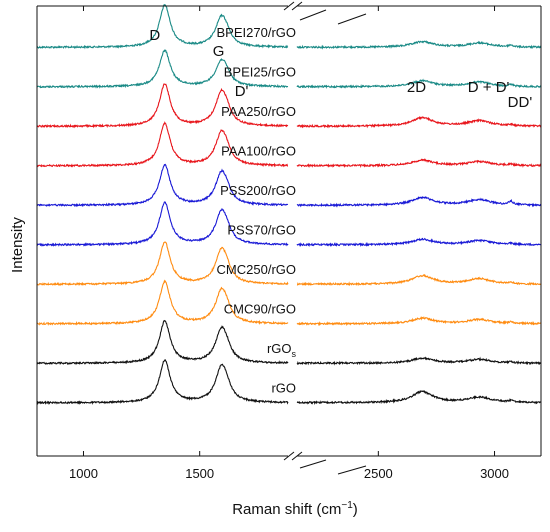 The width and height of the screenshot is (550, 532). Describe the element at coordinates (419, 122) in the screenshot. I see `series-line-3-seg2` at that location.